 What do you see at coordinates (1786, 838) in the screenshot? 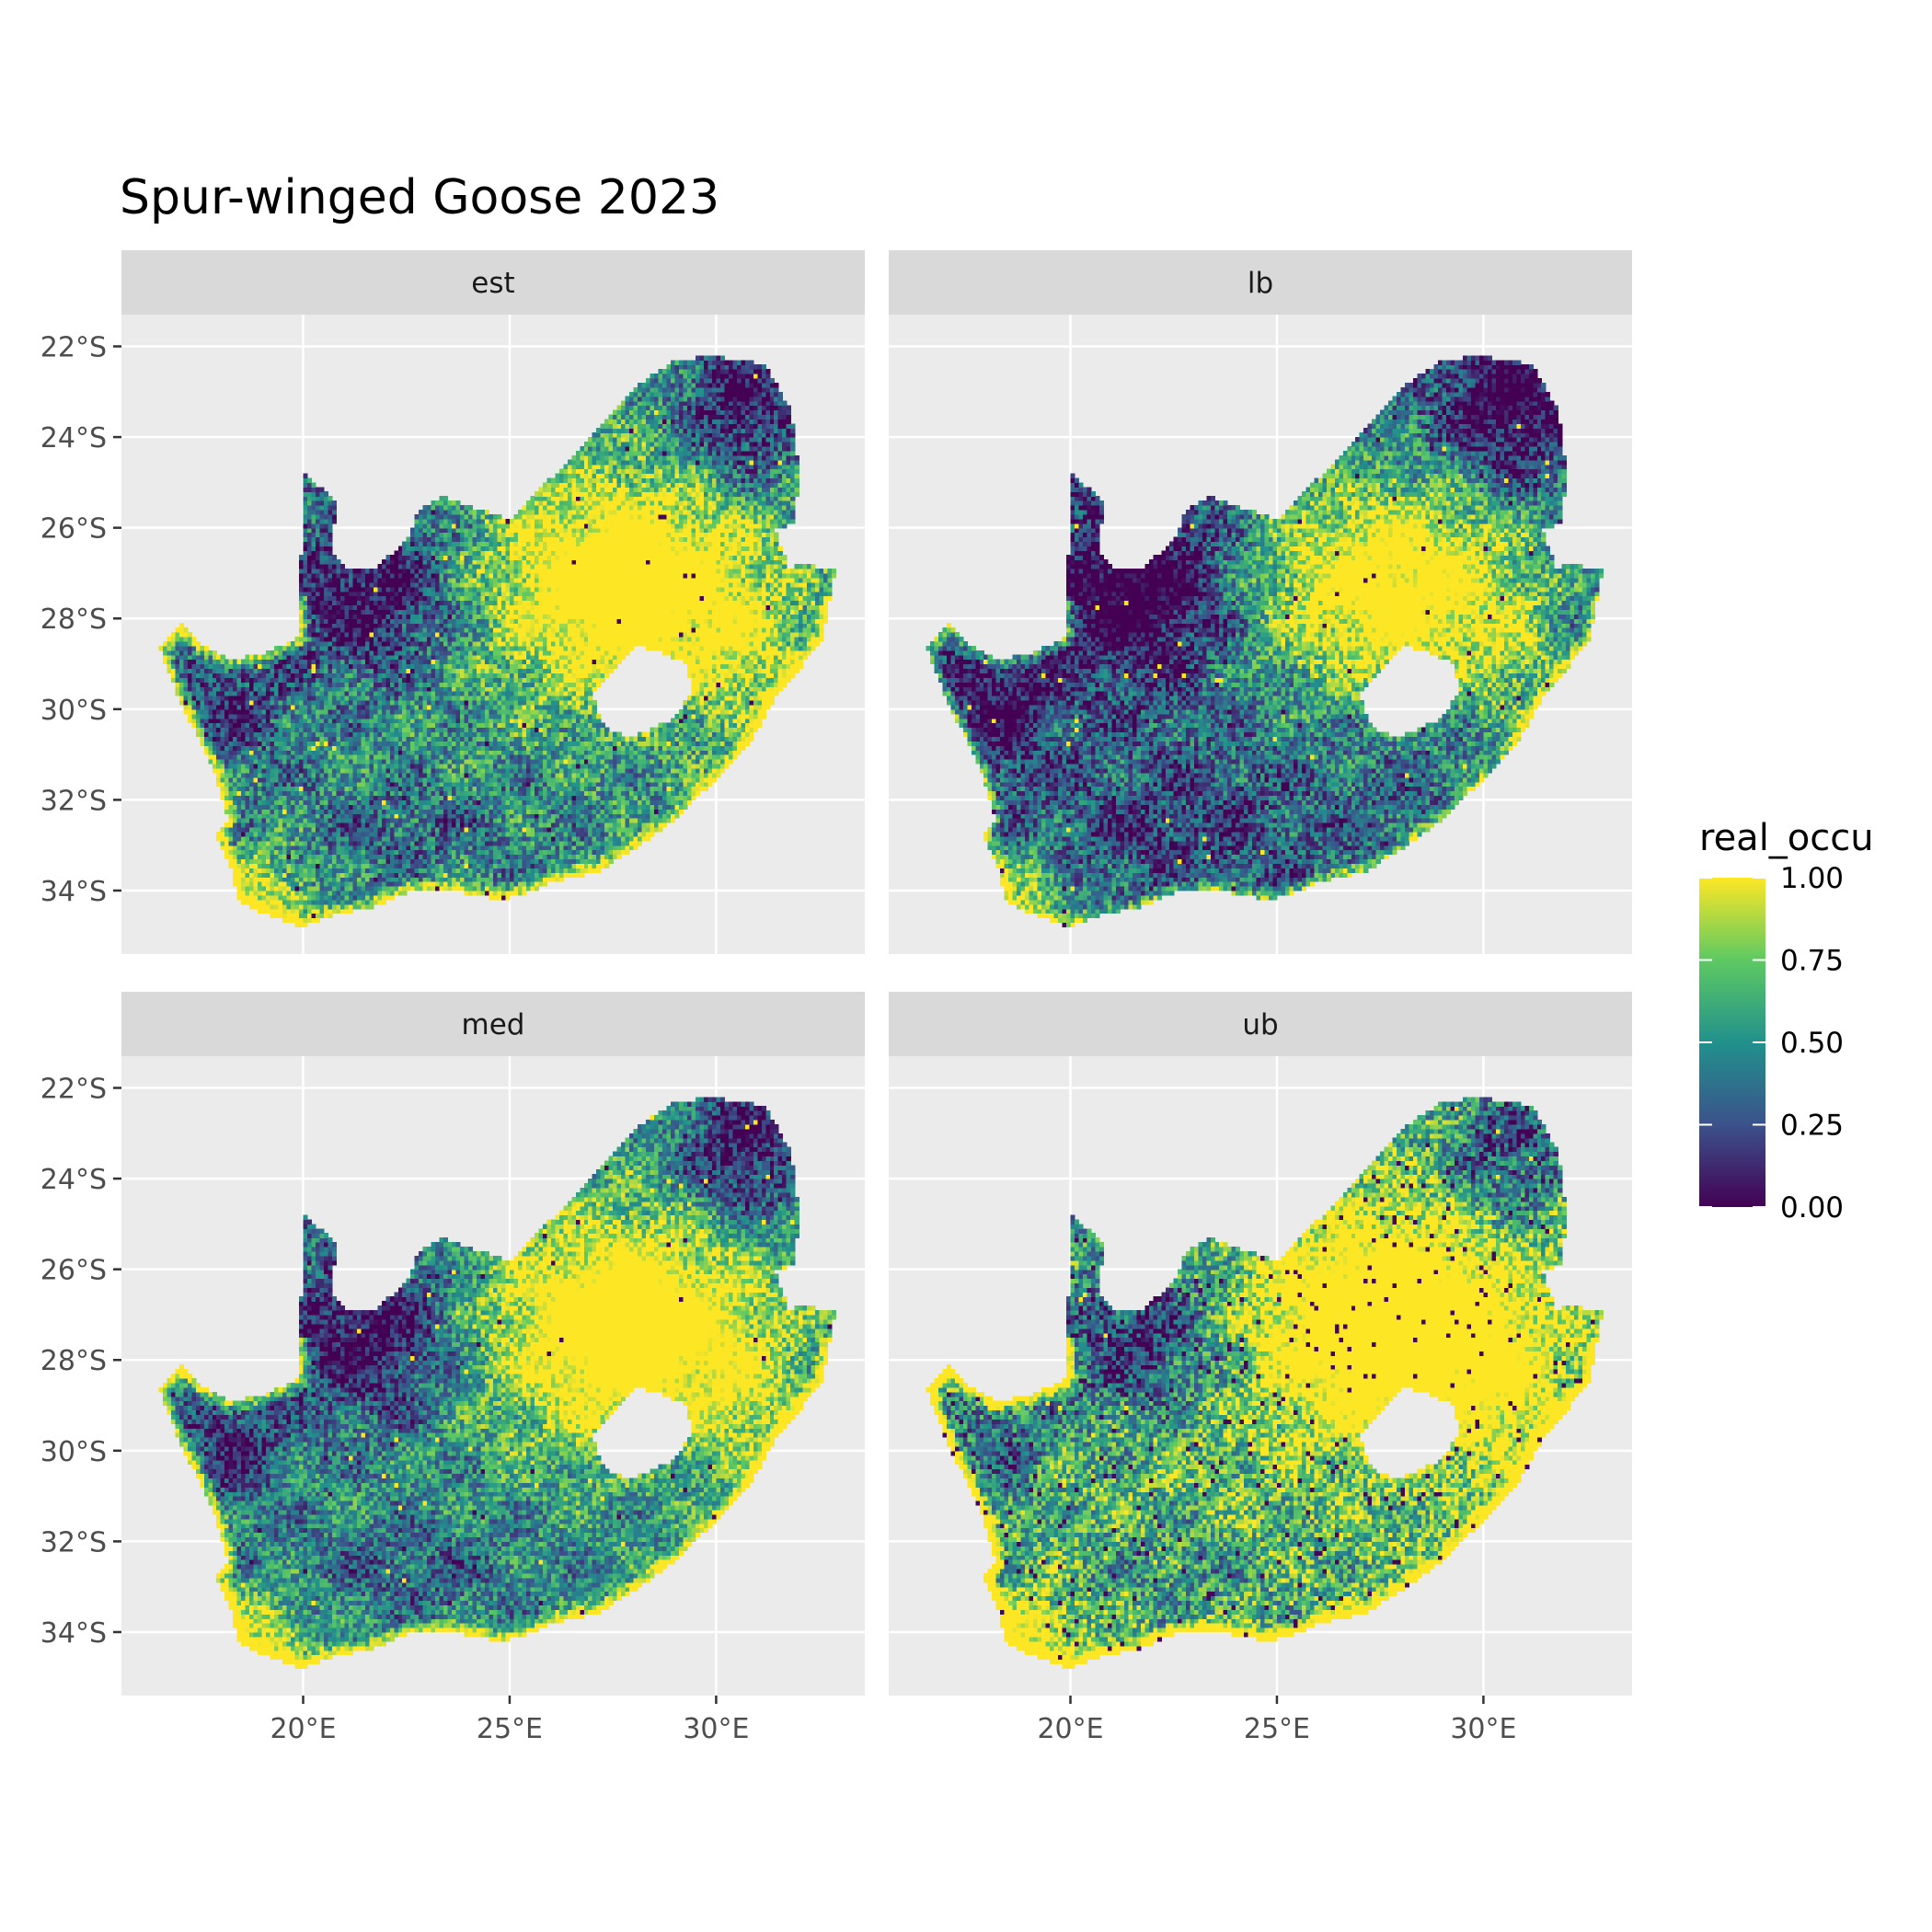
I see `legend-title: real_occu` at bounding box center [1786, 838].